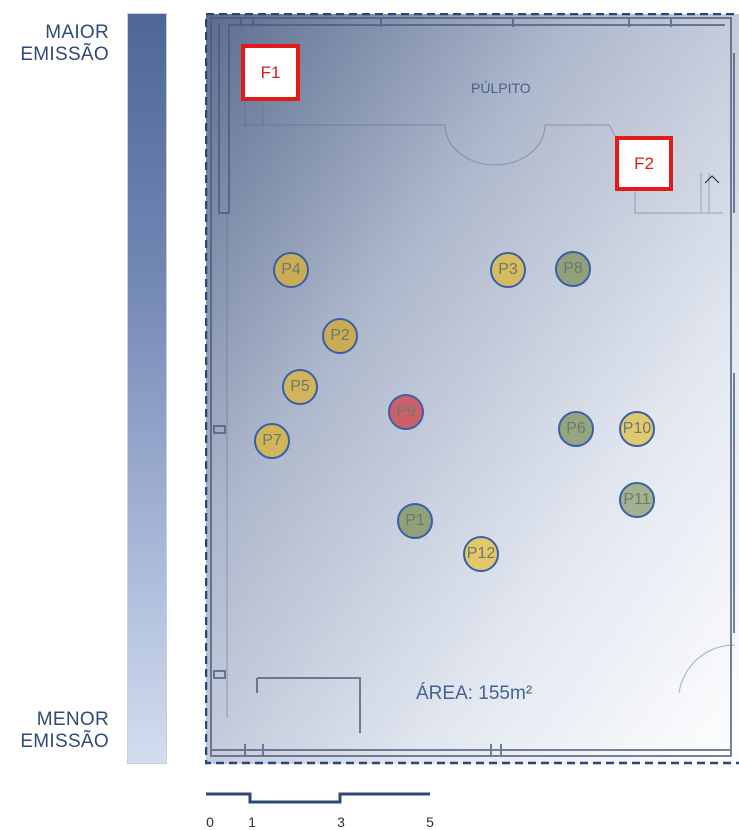  What do you see at coordinates (291, 270) in the screenshot?
I see `point-p4: P4` at bounding box center [291, 270].